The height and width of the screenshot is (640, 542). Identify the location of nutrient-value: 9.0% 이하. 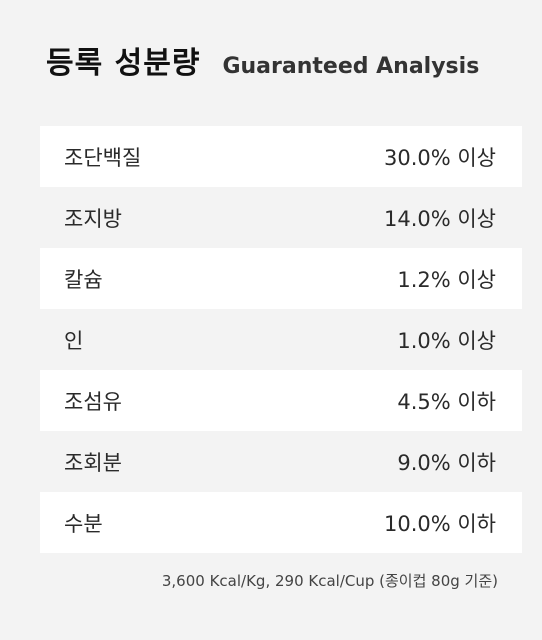
(446, 462).